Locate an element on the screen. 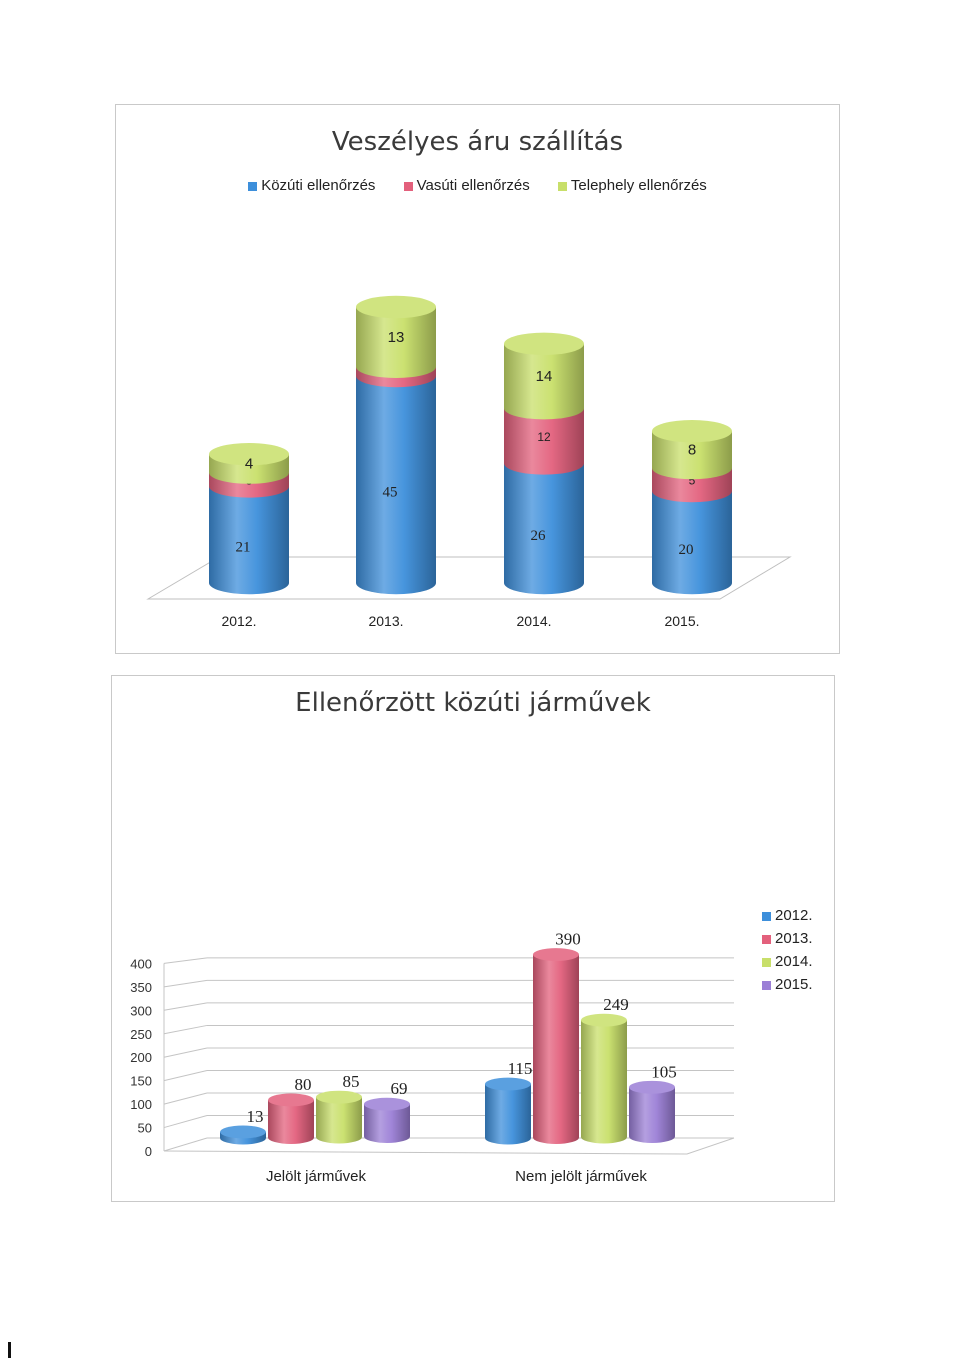 This screenshot has width=960, height=1358. x-tick-label: Jelölt járművek is located at coordinates (316, 1176).